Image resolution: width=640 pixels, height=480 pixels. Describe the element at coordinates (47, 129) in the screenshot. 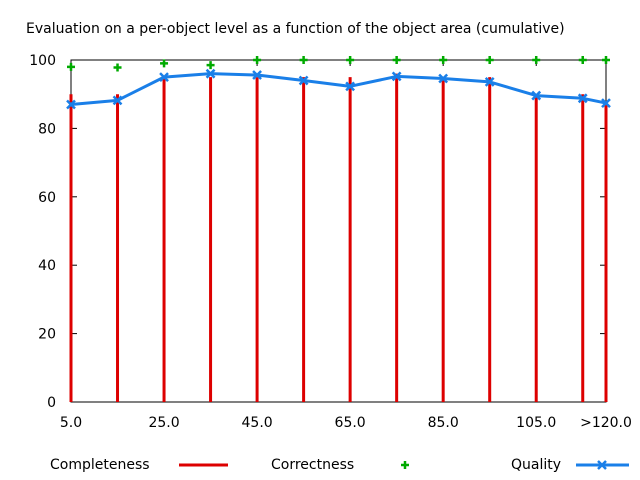

I see `y-tick-label: 80` at that location.